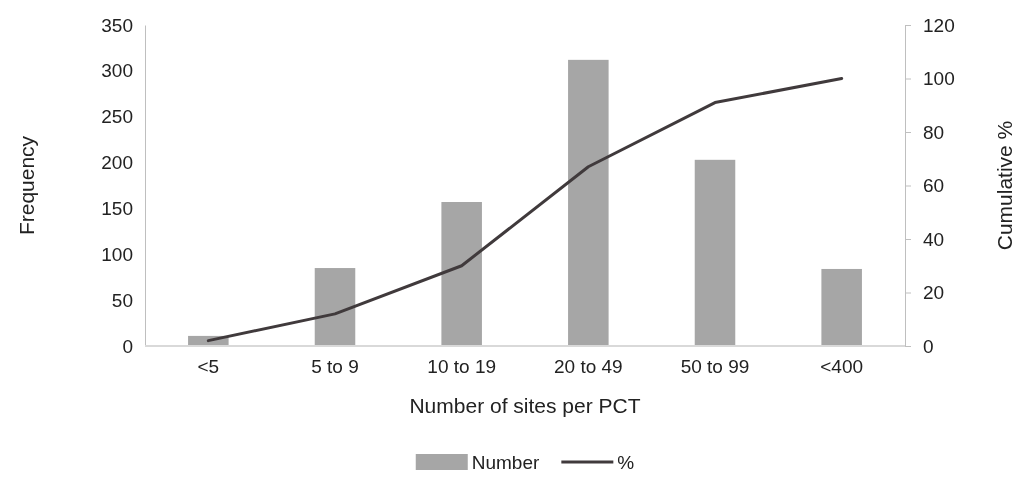 The height and width of the screenshot is (486, 1027). I want to click on x-tick-label: 10 to 19, so click(461, 367).